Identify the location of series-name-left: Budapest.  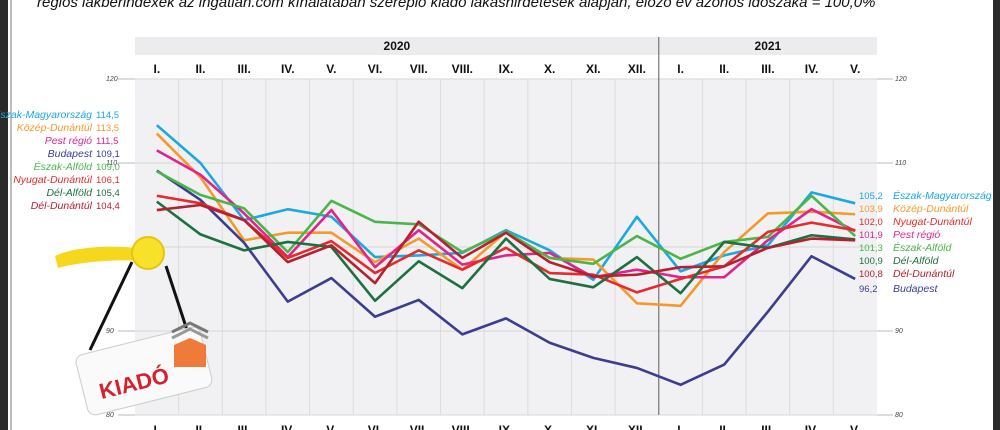
(70, 154).